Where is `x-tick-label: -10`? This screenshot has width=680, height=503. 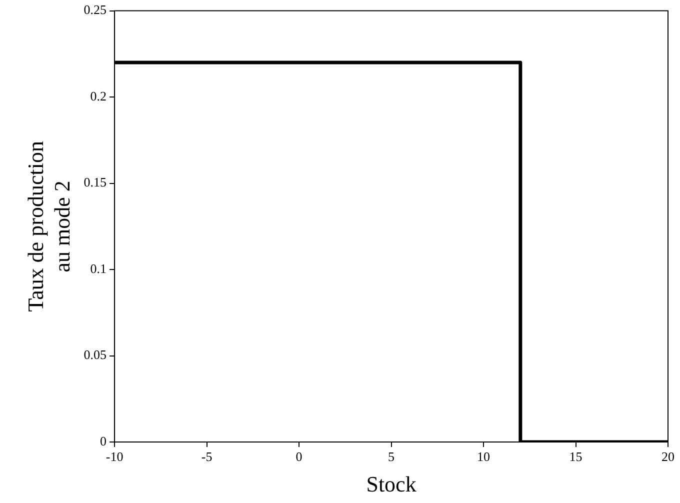
x-tick-label: -10 is located at coordinates (115, 456).